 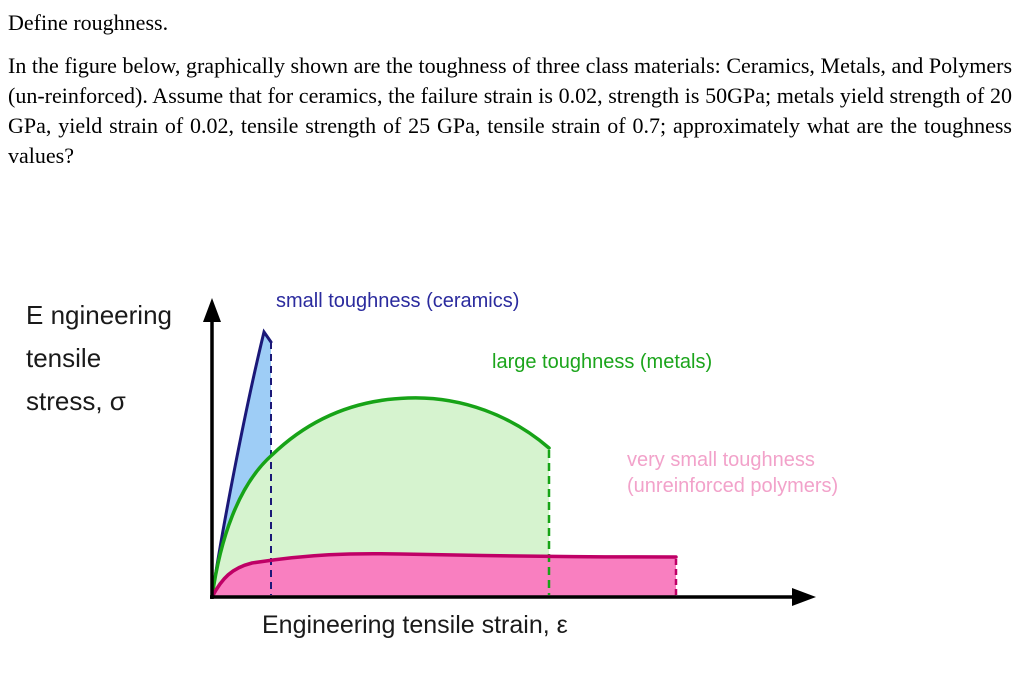 I want to click on y-axis-label-line3: stress, σ, so click(x=76, y=401).